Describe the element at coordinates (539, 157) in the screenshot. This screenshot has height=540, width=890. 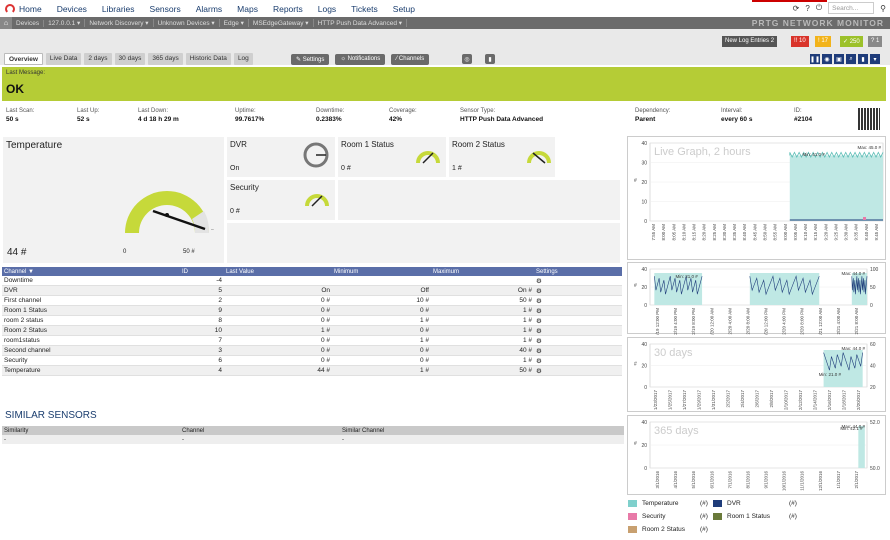
I see `room2-gauge-icon` at that location.